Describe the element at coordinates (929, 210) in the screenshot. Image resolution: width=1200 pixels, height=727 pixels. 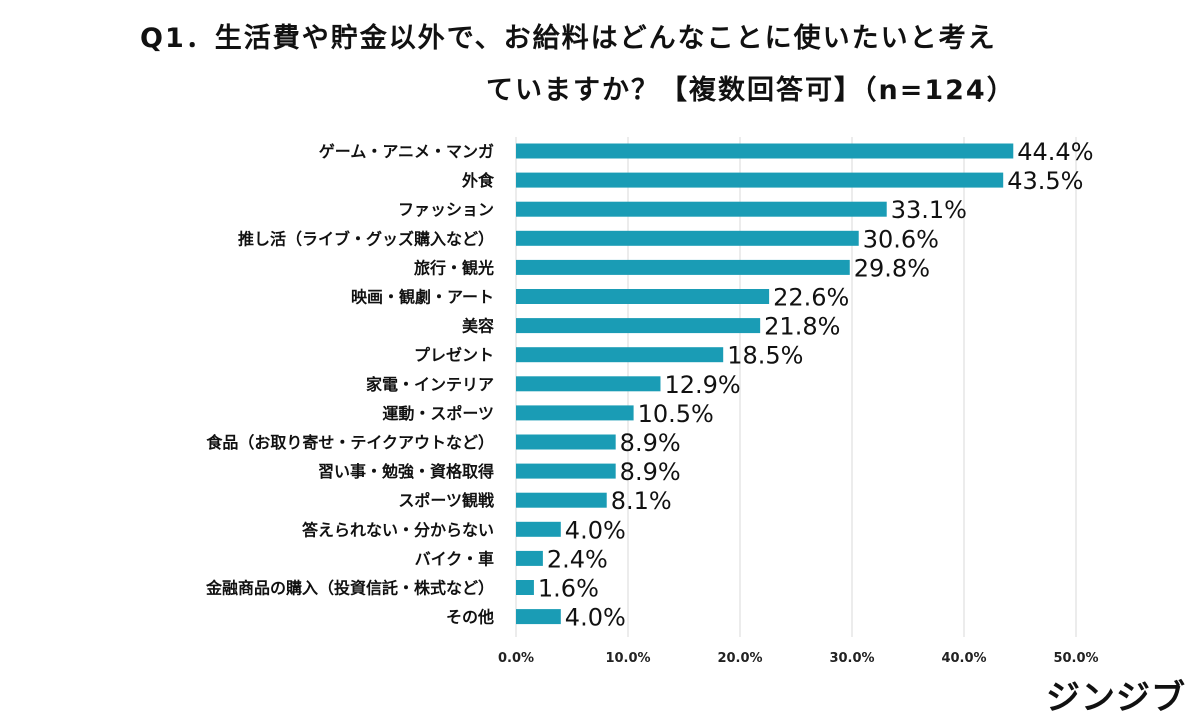
I see `data-label: 33.1%` at that location.